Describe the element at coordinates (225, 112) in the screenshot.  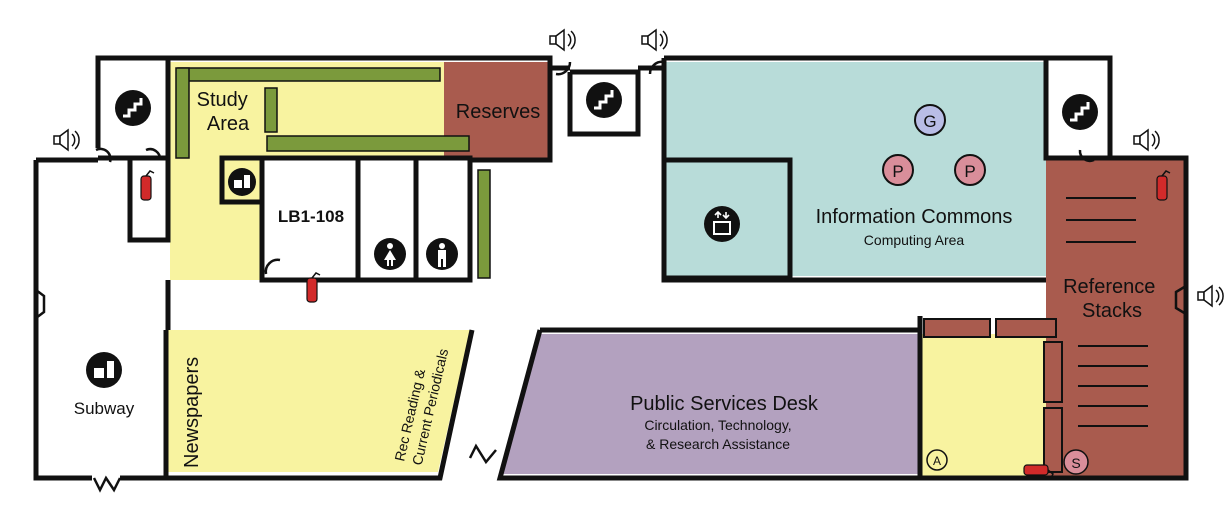
I see `study-area-label: Study Area` at that location.